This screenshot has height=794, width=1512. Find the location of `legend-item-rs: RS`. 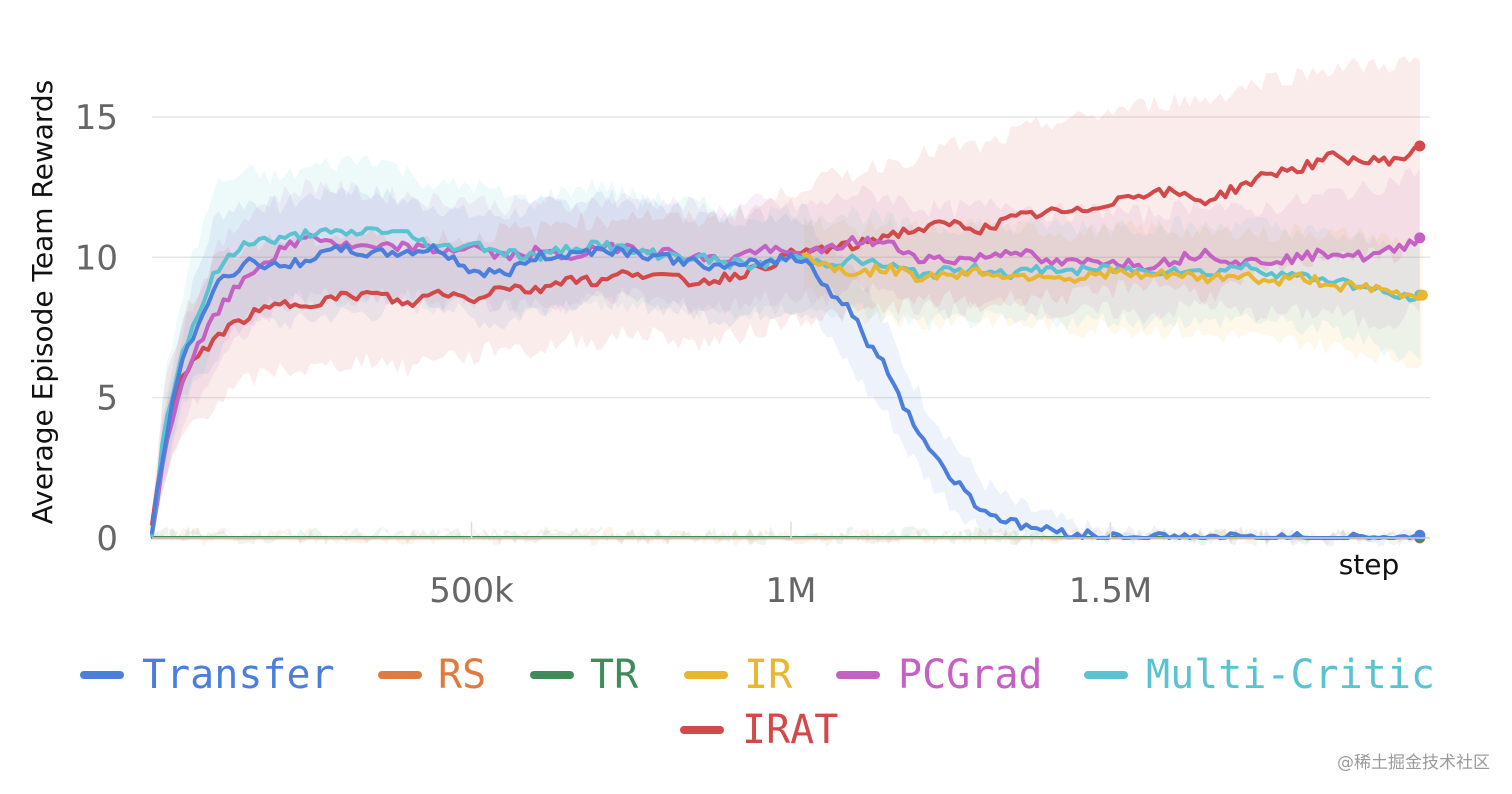

legend-item-rs: RS is located at coordinates (432, 675).